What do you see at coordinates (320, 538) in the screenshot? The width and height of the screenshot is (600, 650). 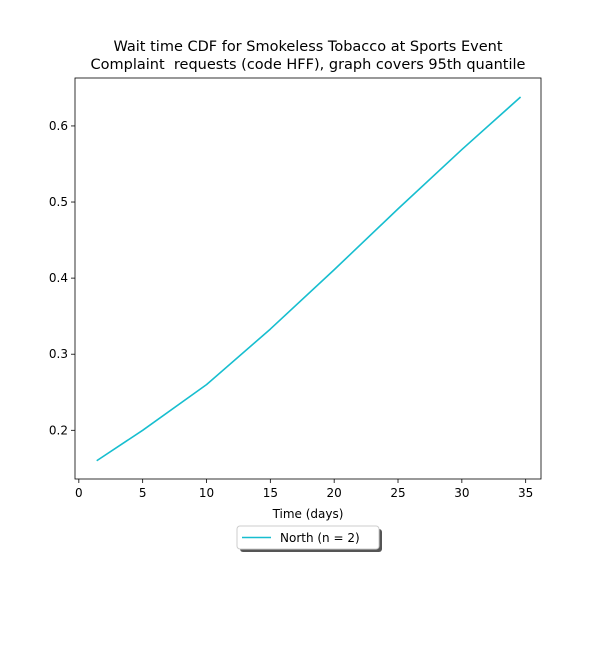 I see `legend-label: North (n = 2)` at bounding box center [320, 538].